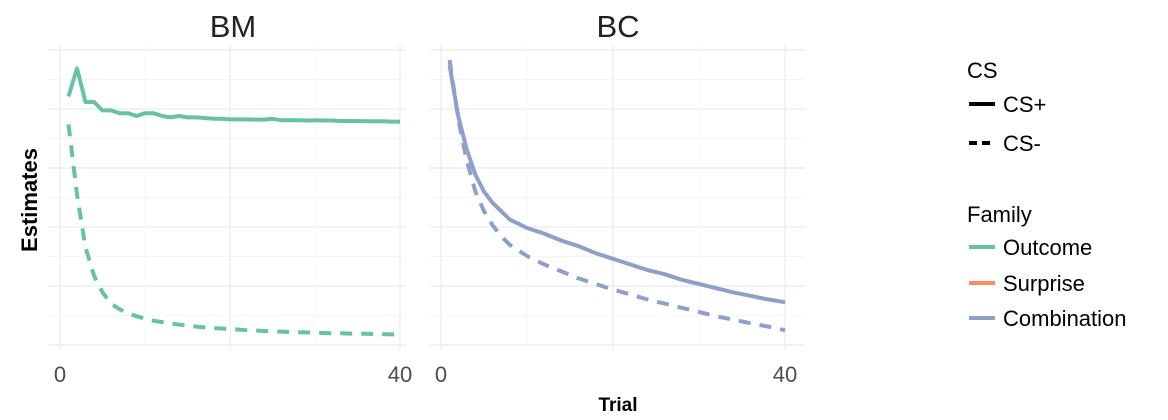 The width and height of the screenshot is (1168, 420). Describe the element at coordinates (1022, 143) in the screenshot. I see `legend-cs-minus-label: CS-` at that location.